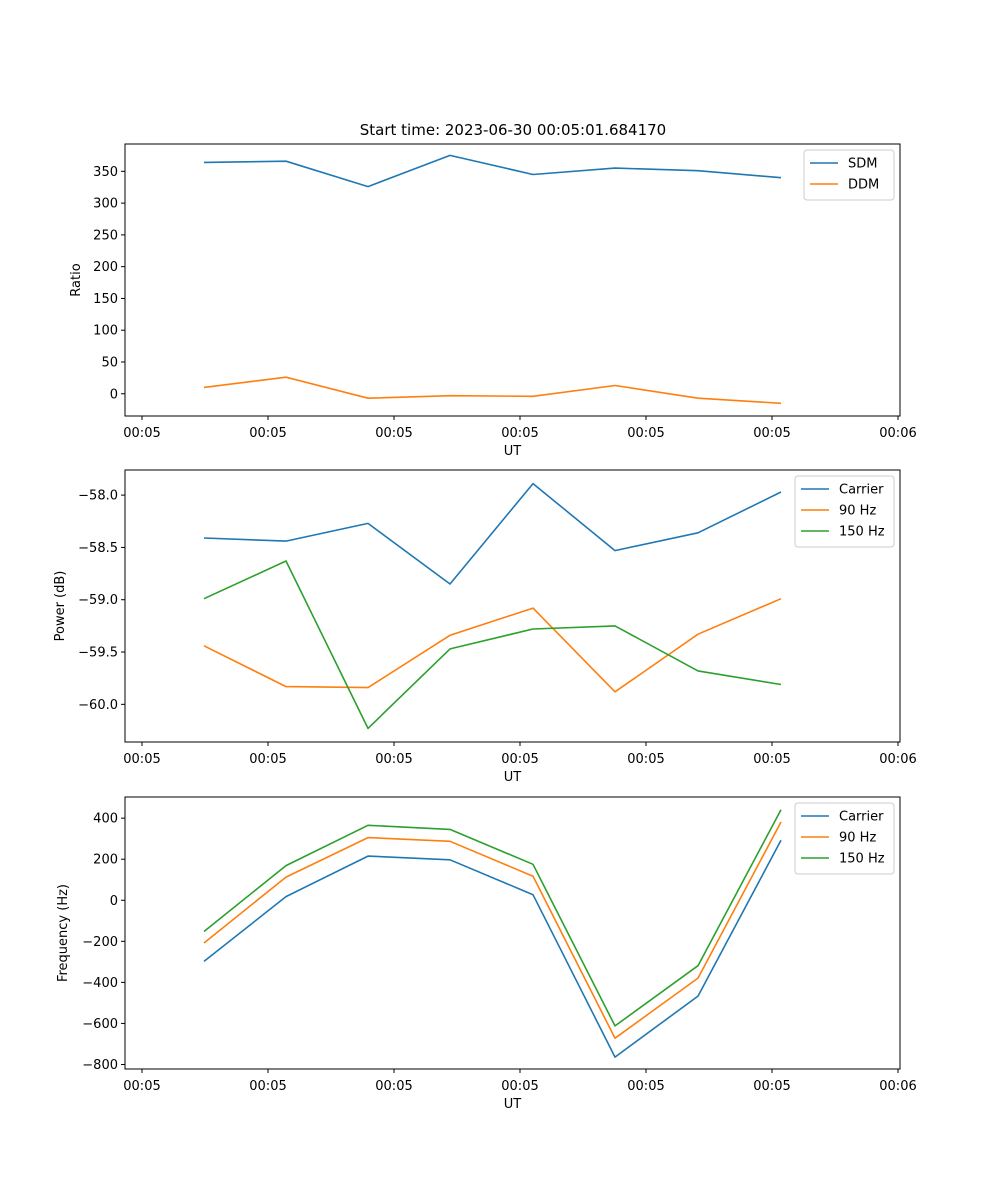  I want to click on y-tick-label: −59.0, so click(98, 600).